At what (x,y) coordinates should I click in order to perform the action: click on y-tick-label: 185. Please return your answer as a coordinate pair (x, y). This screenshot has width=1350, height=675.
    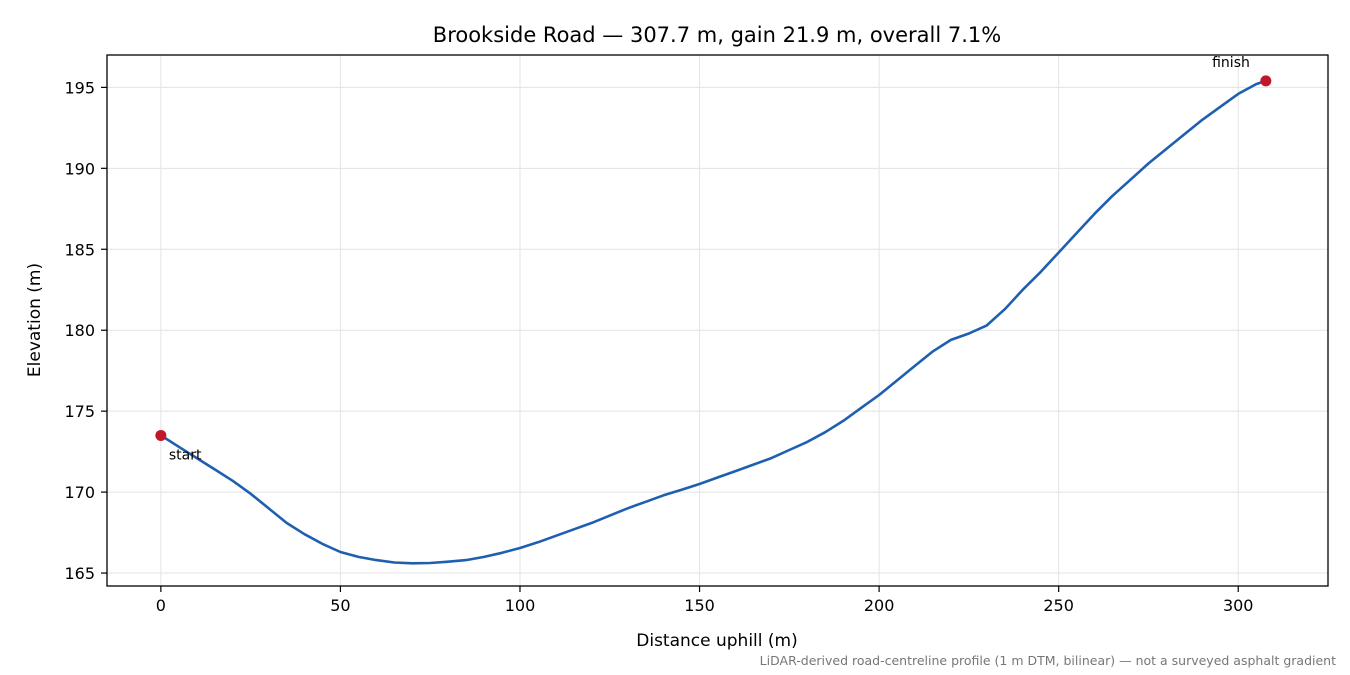
    Looking at the image, I should click on (79, 249).